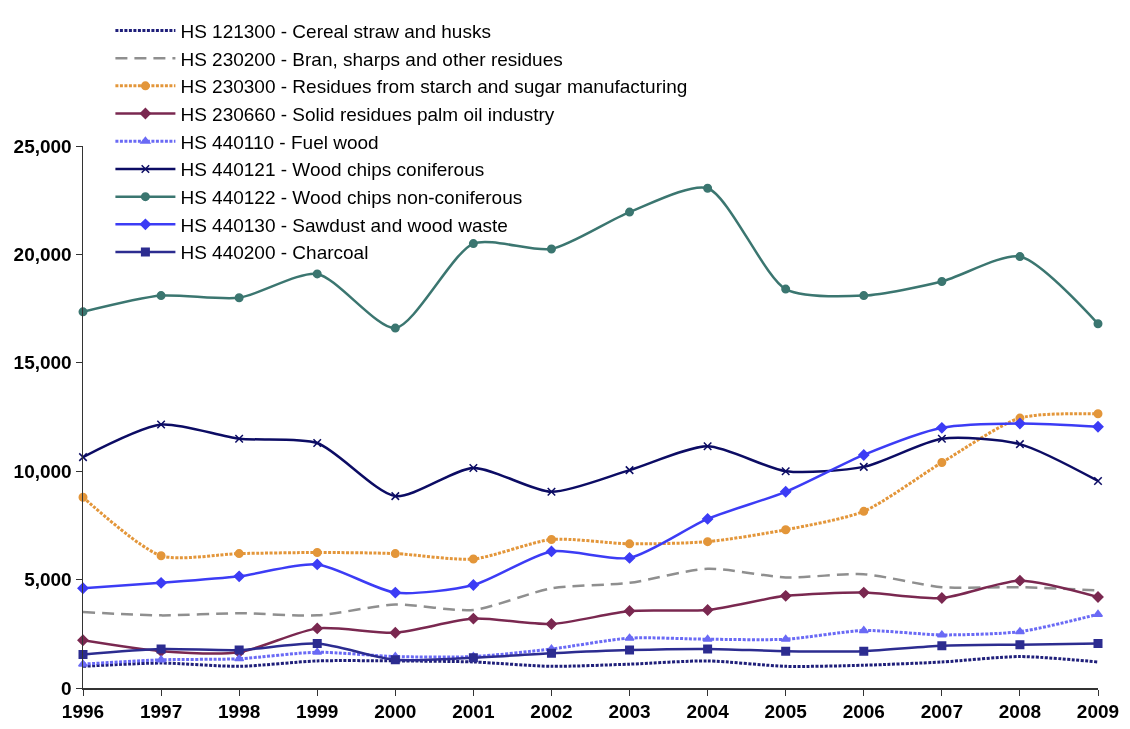 The height and width of the screenshot is (729, 1130). I want to click on x-tick-label: 2009, so click(1098, 712).